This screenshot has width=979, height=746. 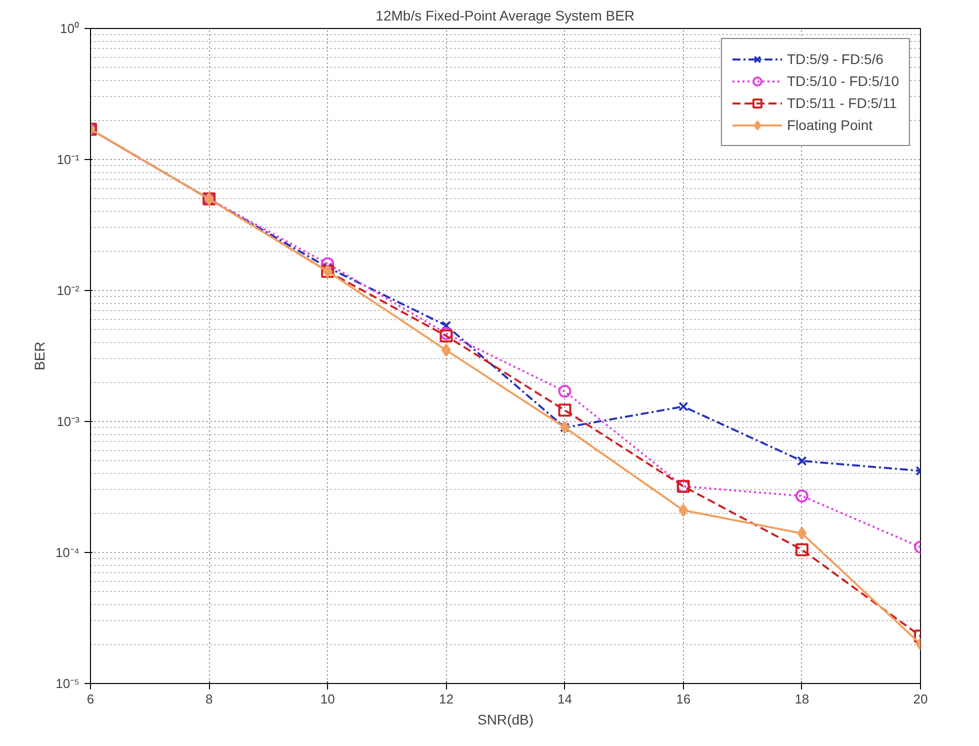 I want to click on x-tick-label: 18, so click(x=802, y=699).